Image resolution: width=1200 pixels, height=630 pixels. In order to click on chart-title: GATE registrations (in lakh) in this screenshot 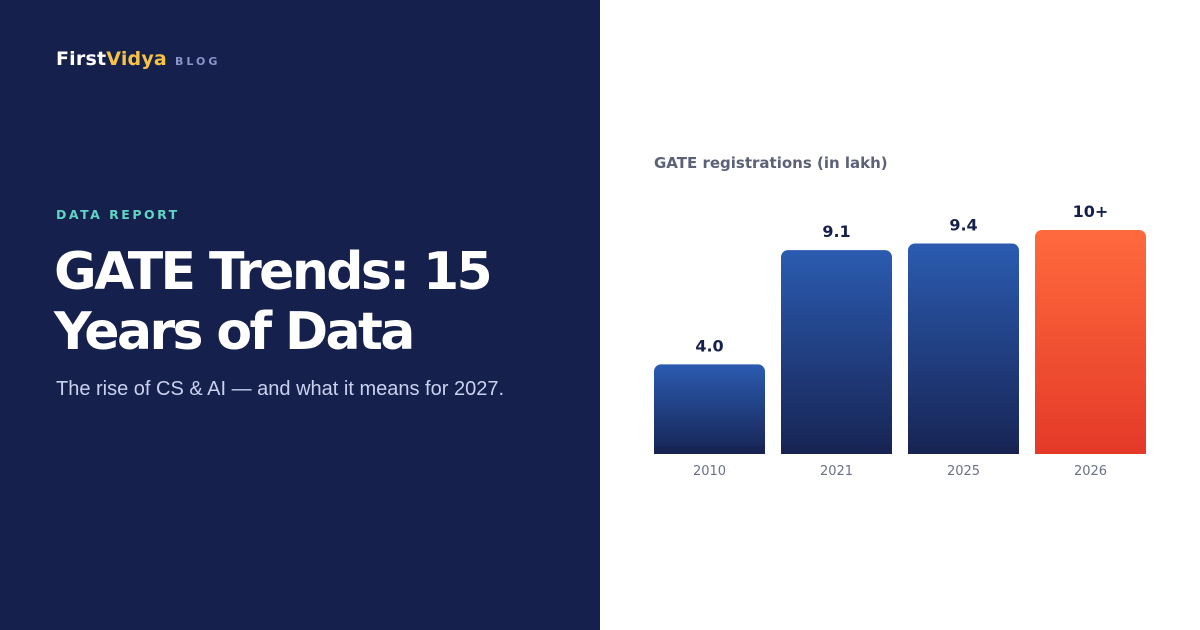, I will do `click(771, 163)`.